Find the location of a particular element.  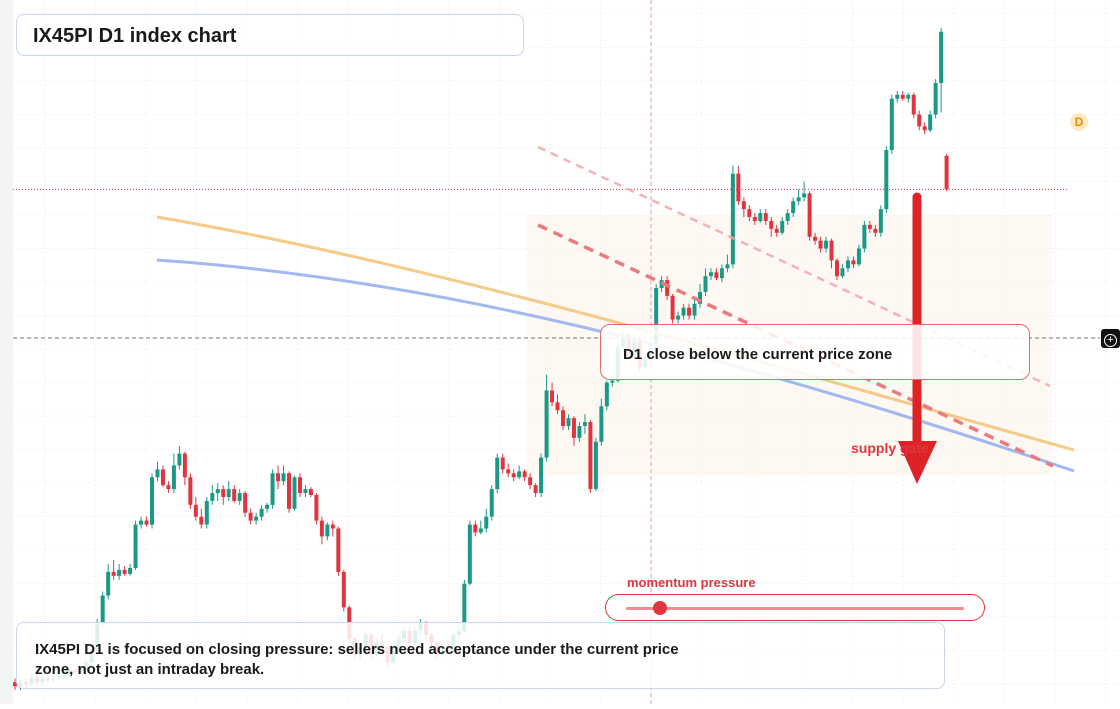

down-arrow-head is located at coordinates (917, 462).